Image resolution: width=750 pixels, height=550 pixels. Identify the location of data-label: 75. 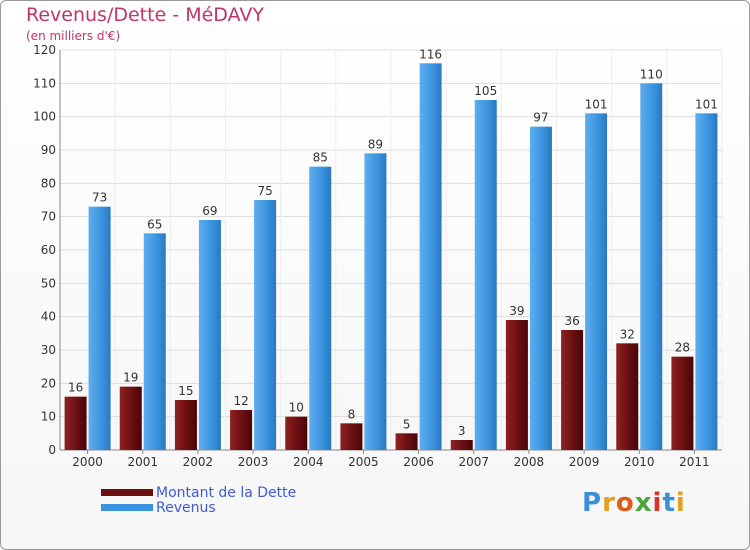
(264, 191).